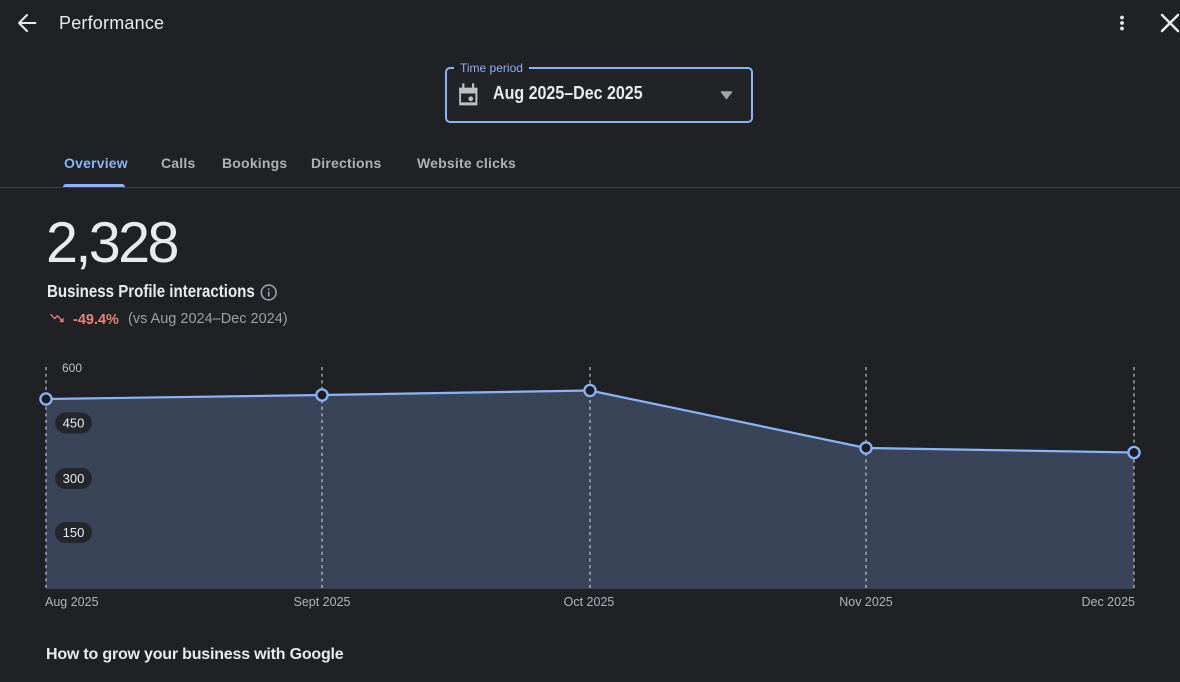 The height and width of the screenshot is (682, 1180). What do you see at coordinates (866, 602) in the screenshot?
I see `svg-text: Nov 2025` at bounding box center [866, 602].